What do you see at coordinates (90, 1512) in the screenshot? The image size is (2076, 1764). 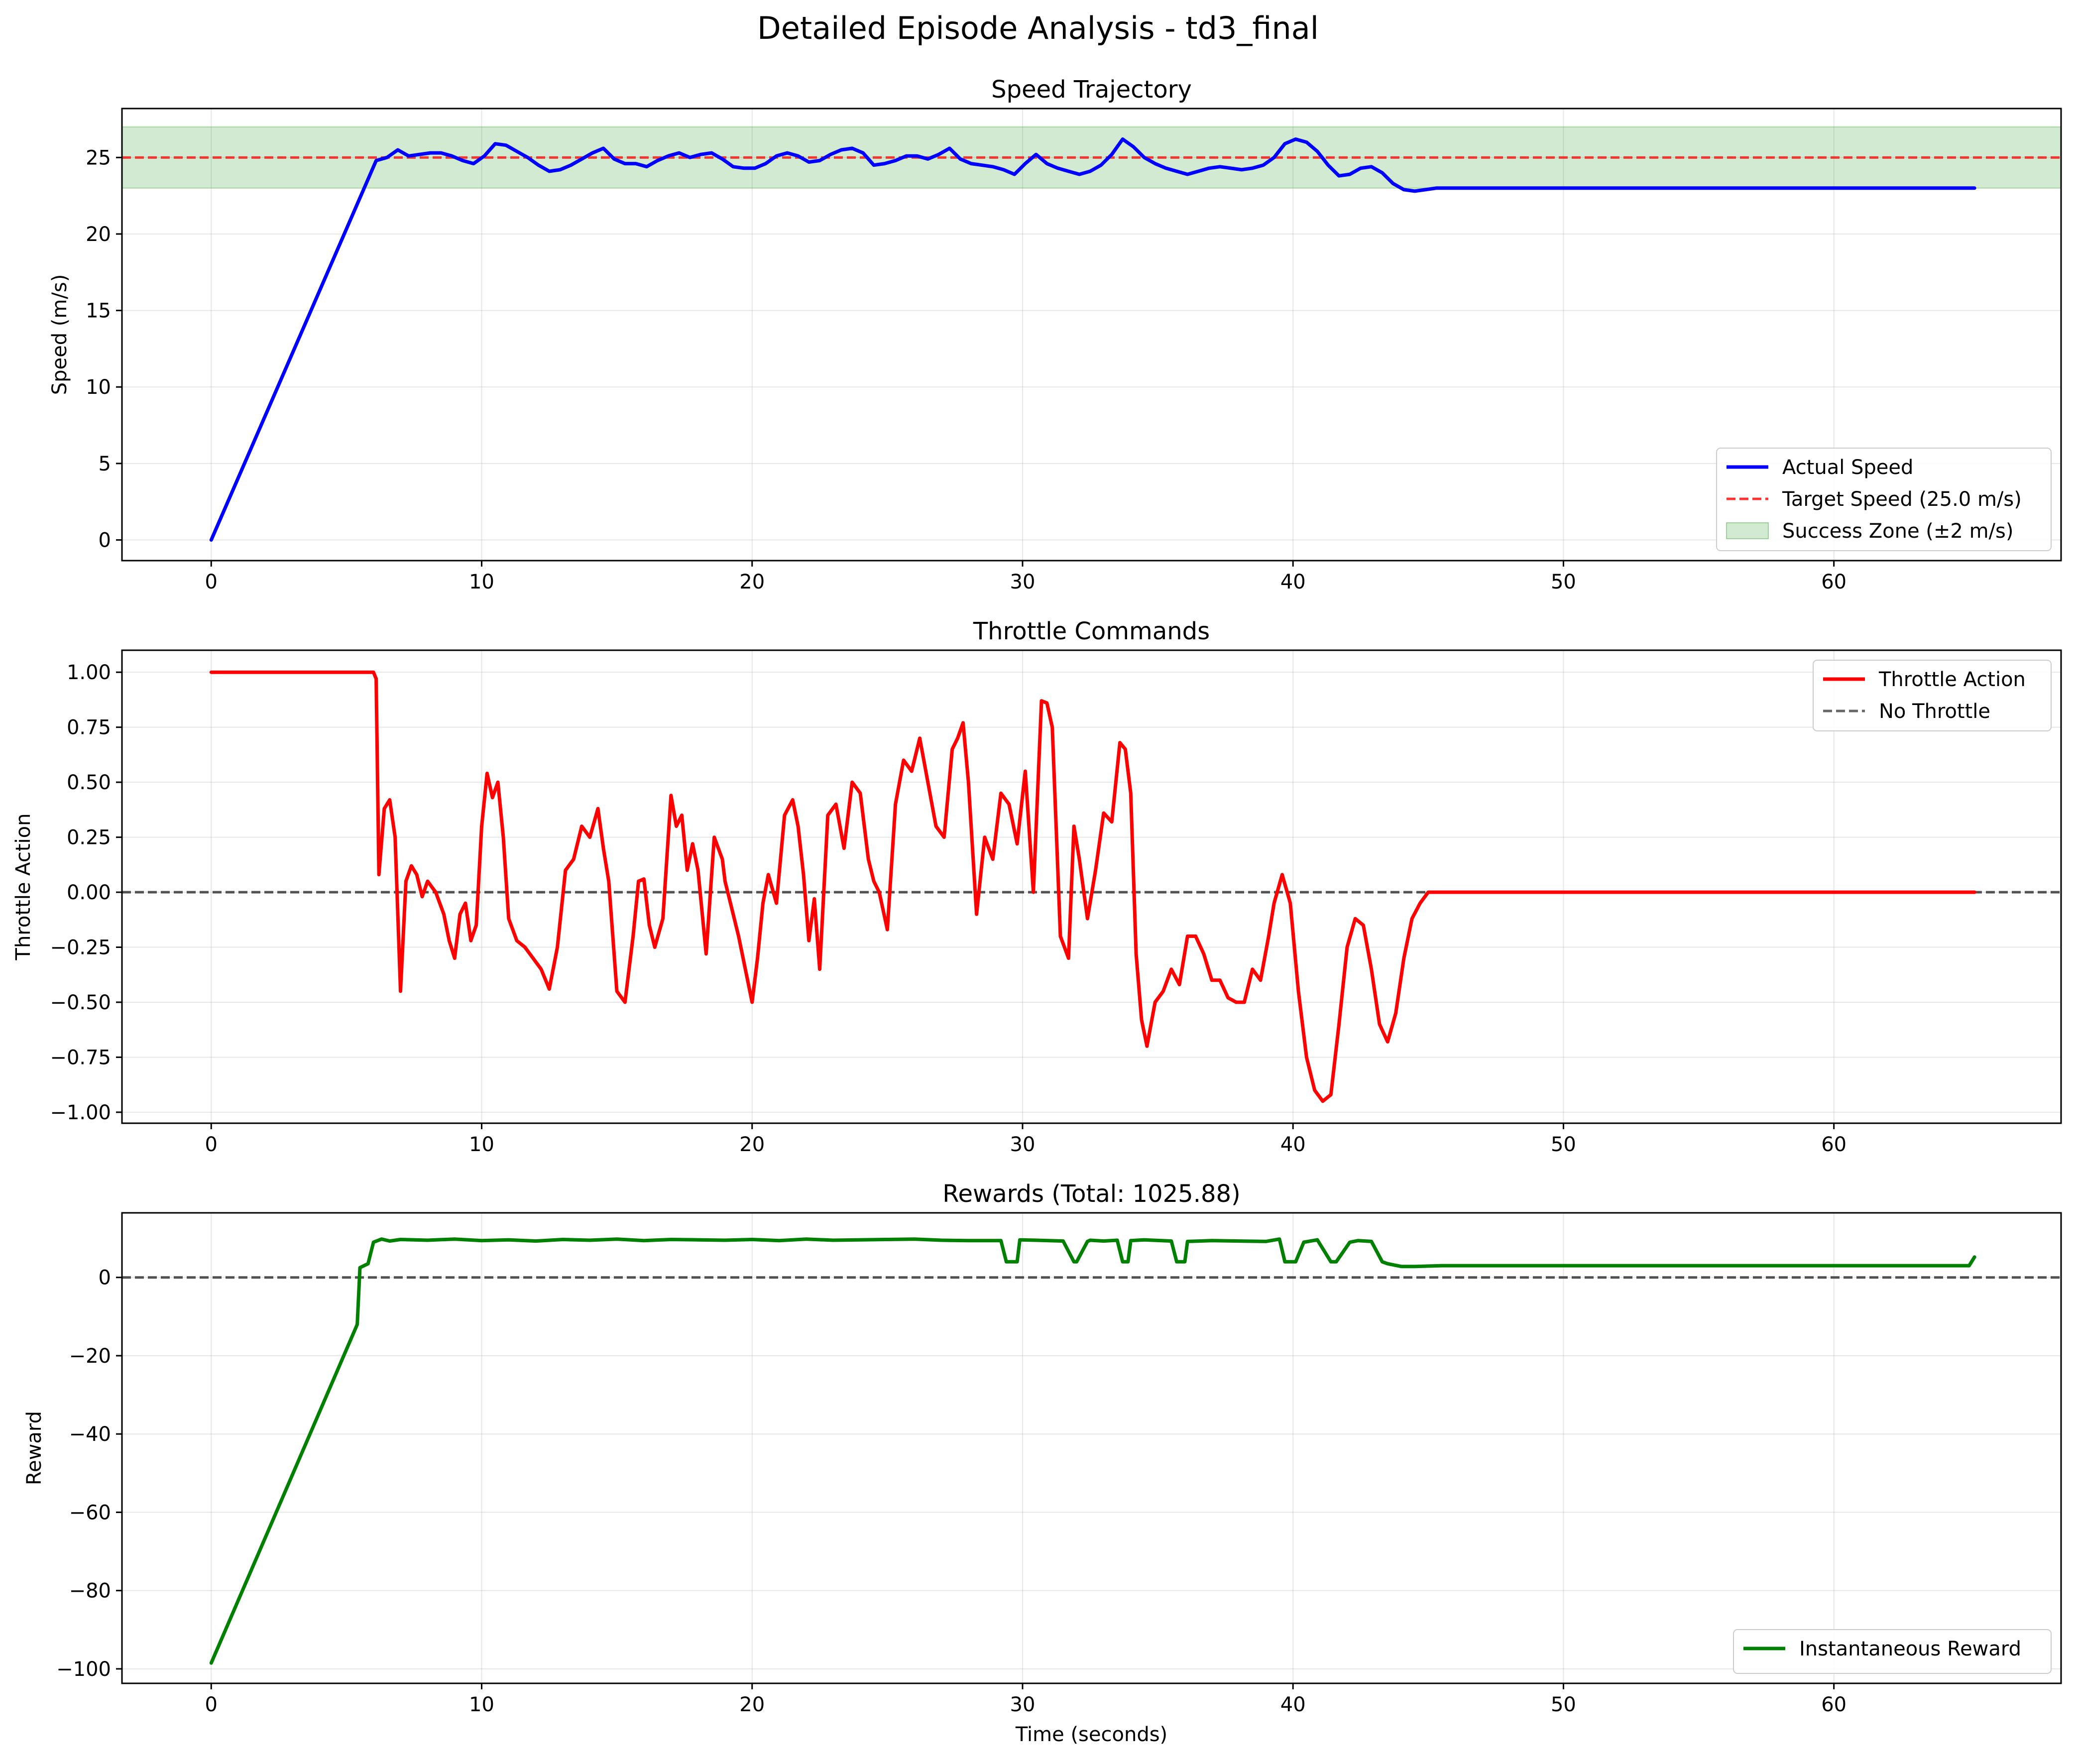 I see `reward-ytick-label-2: −60` at bounding box center [90, 1512].